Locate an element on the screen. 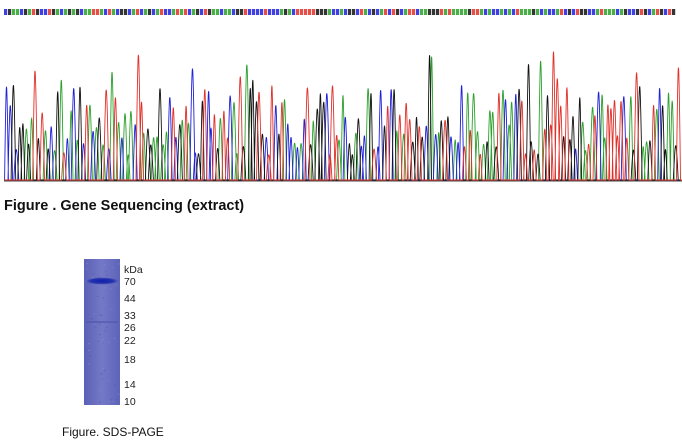  marker-label-44: 44 is located at coordinates (130, 299).